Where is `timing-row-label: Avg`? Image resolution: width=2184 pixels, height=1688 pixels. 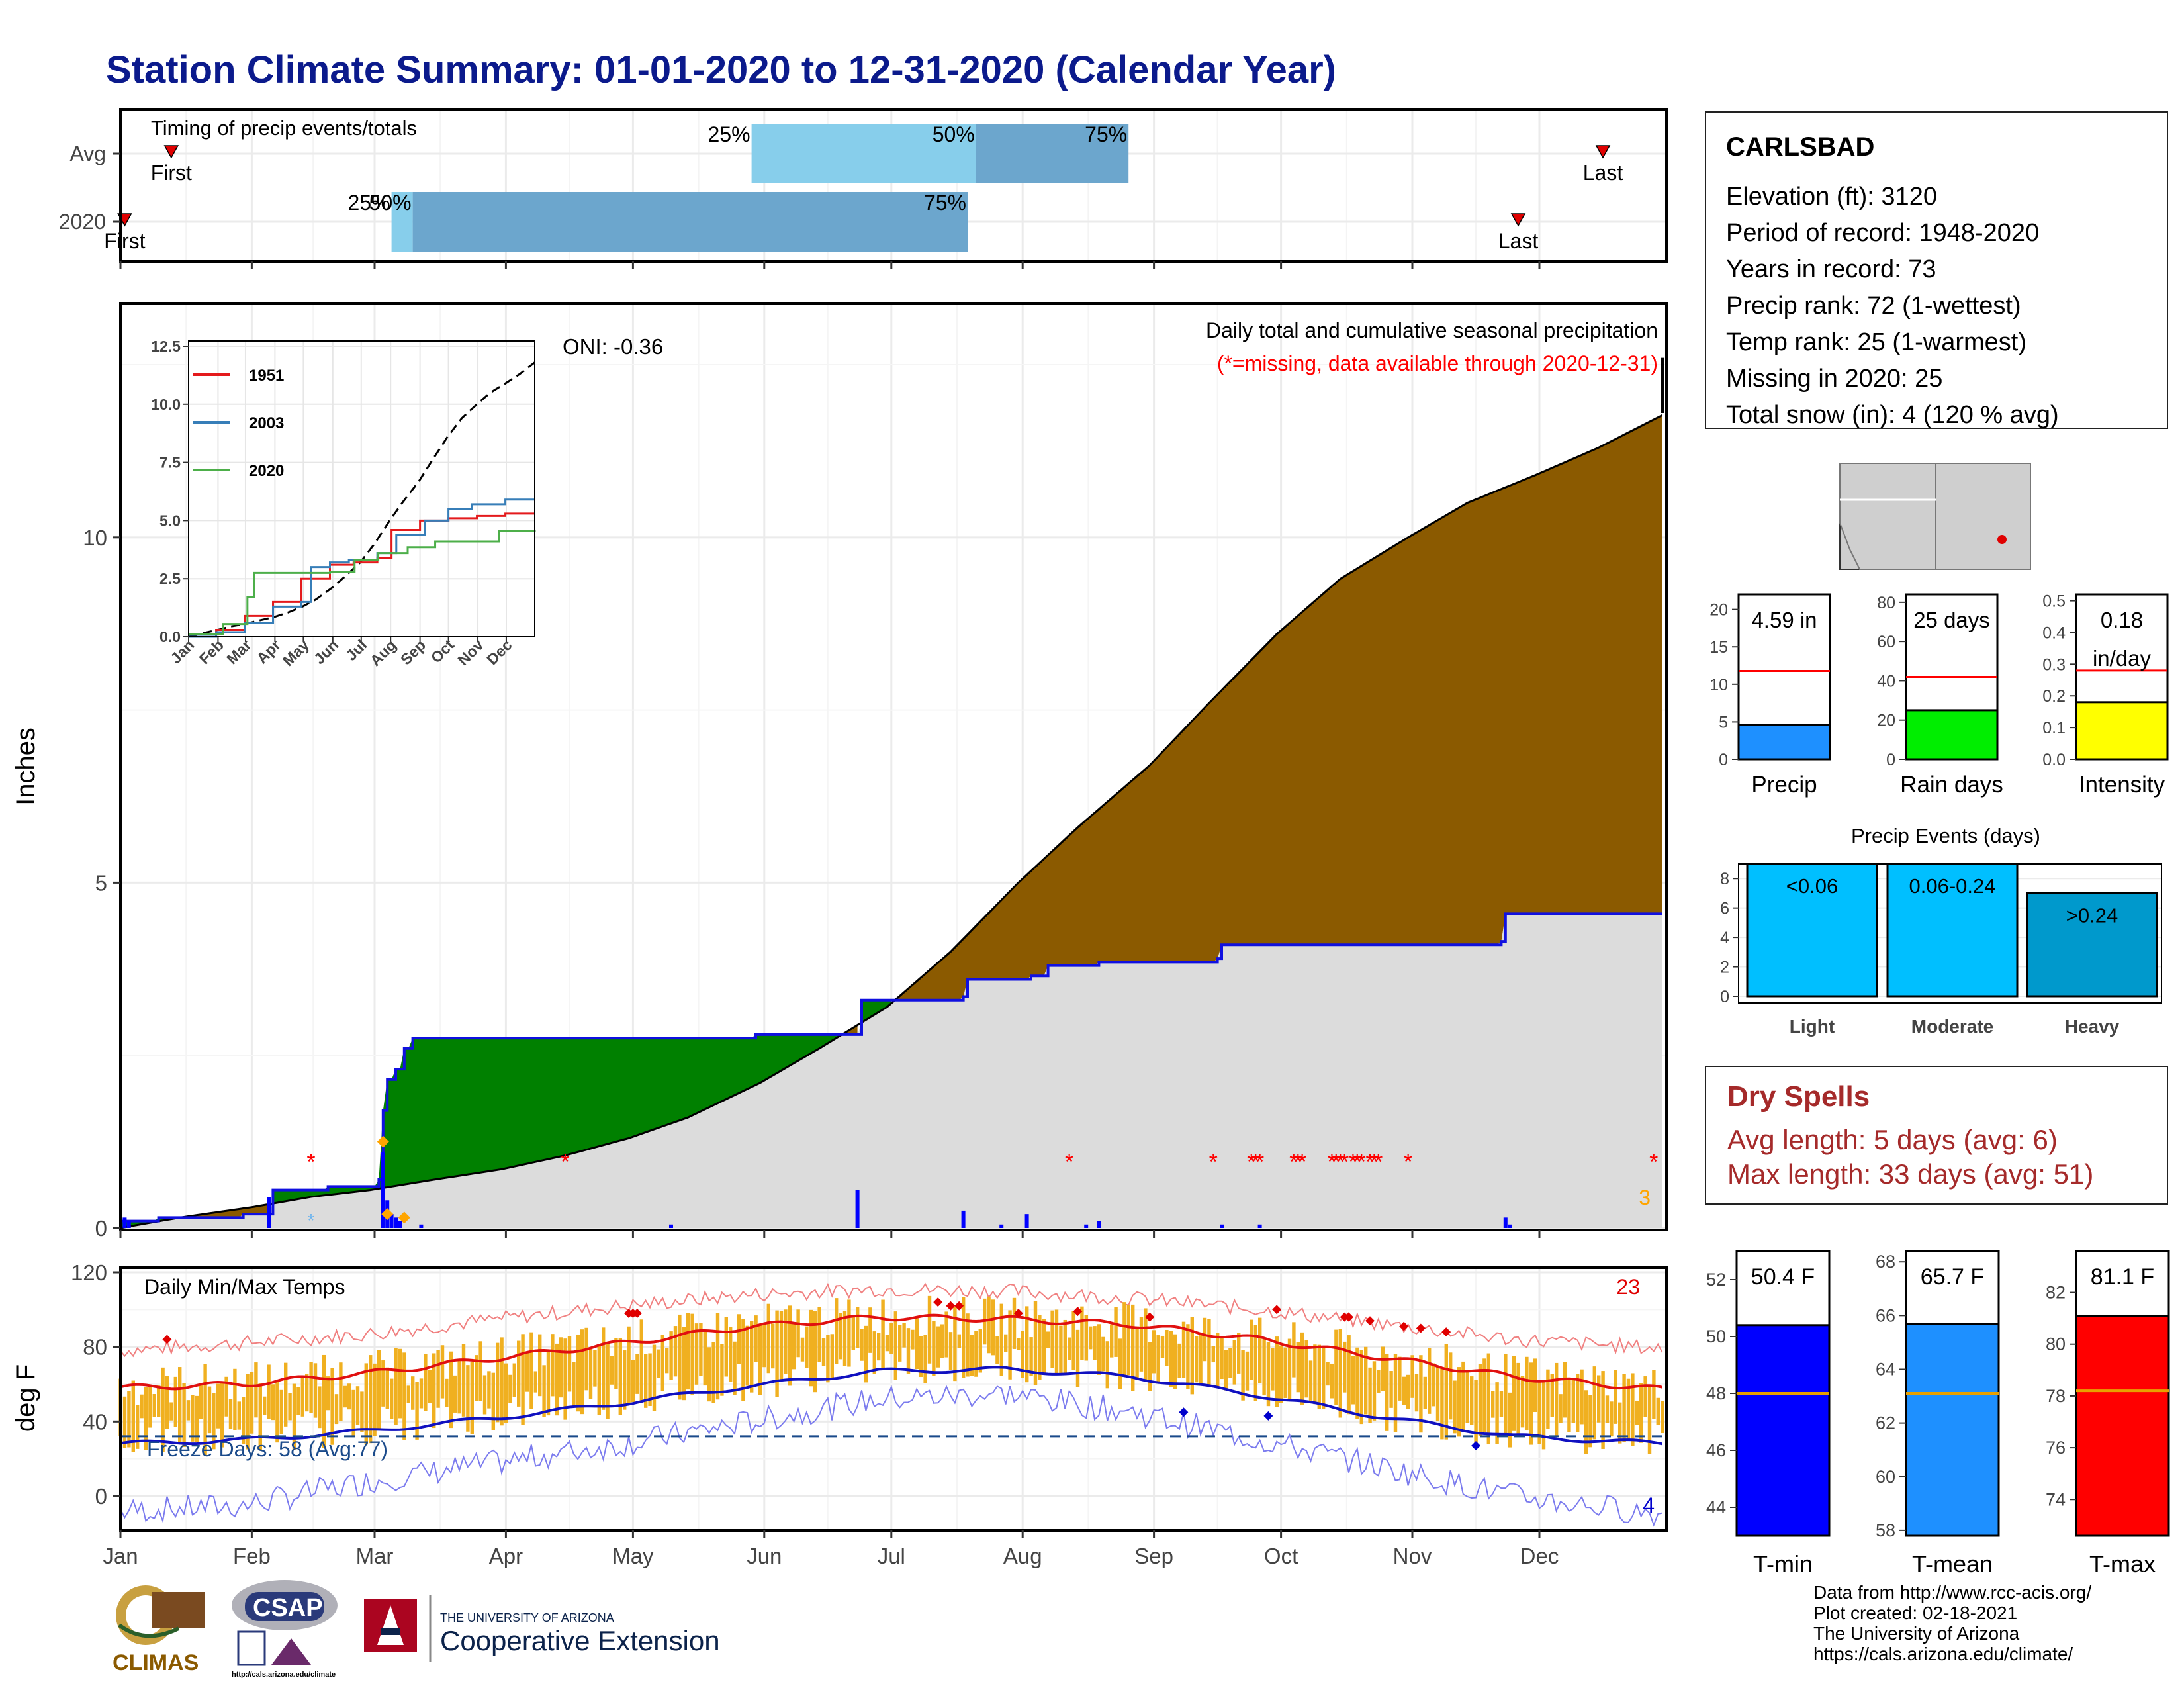
timing-row-label: Avg is located at coordinates (87, 153).